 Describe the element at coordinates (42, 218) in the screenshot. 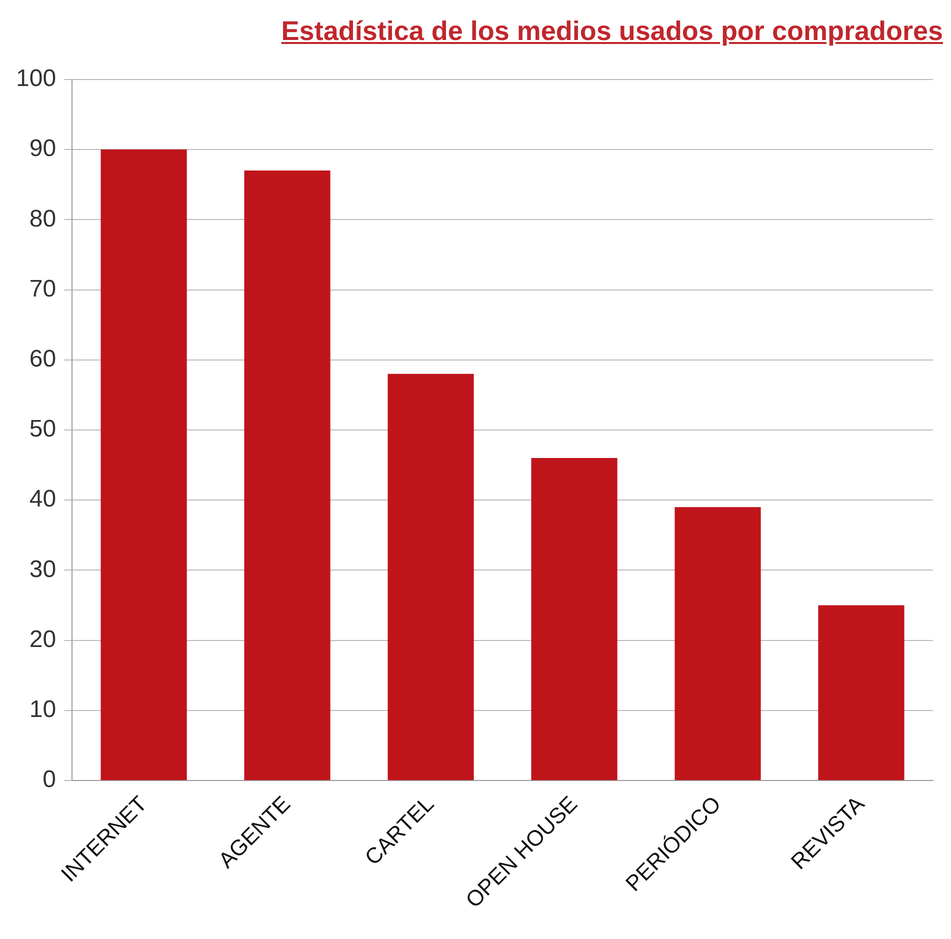

I see `y-tick-label: 80` at that location.